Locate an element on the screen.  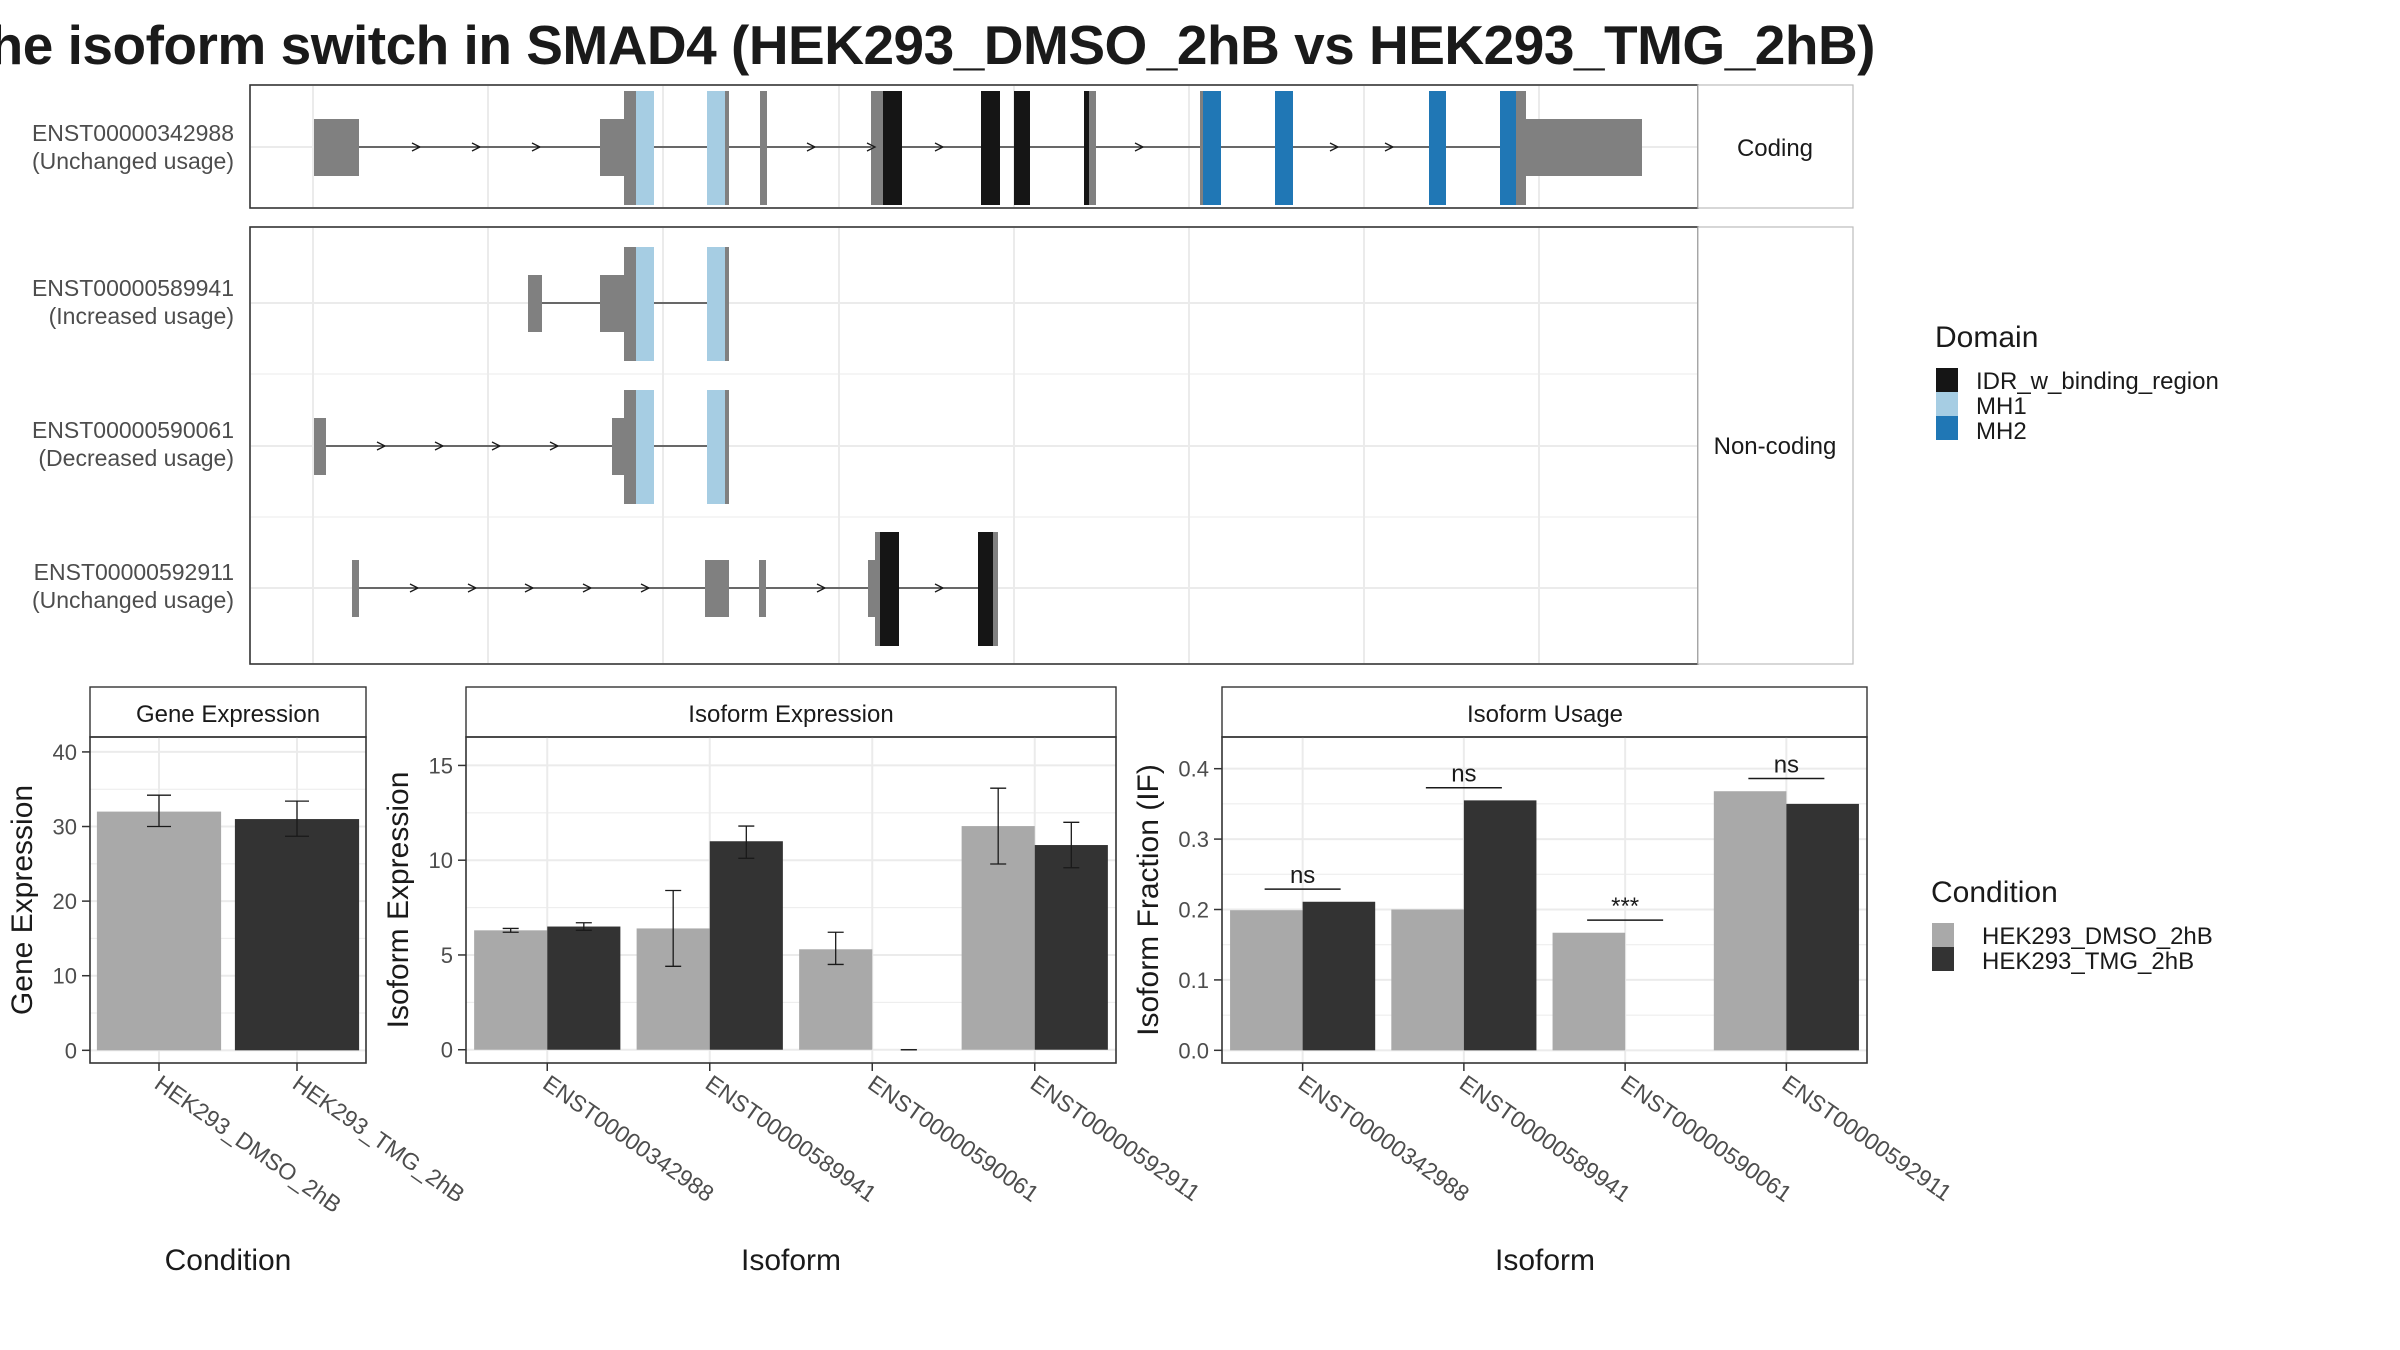
condition-legend-title: Condition is located at coordinates (1994, 892).